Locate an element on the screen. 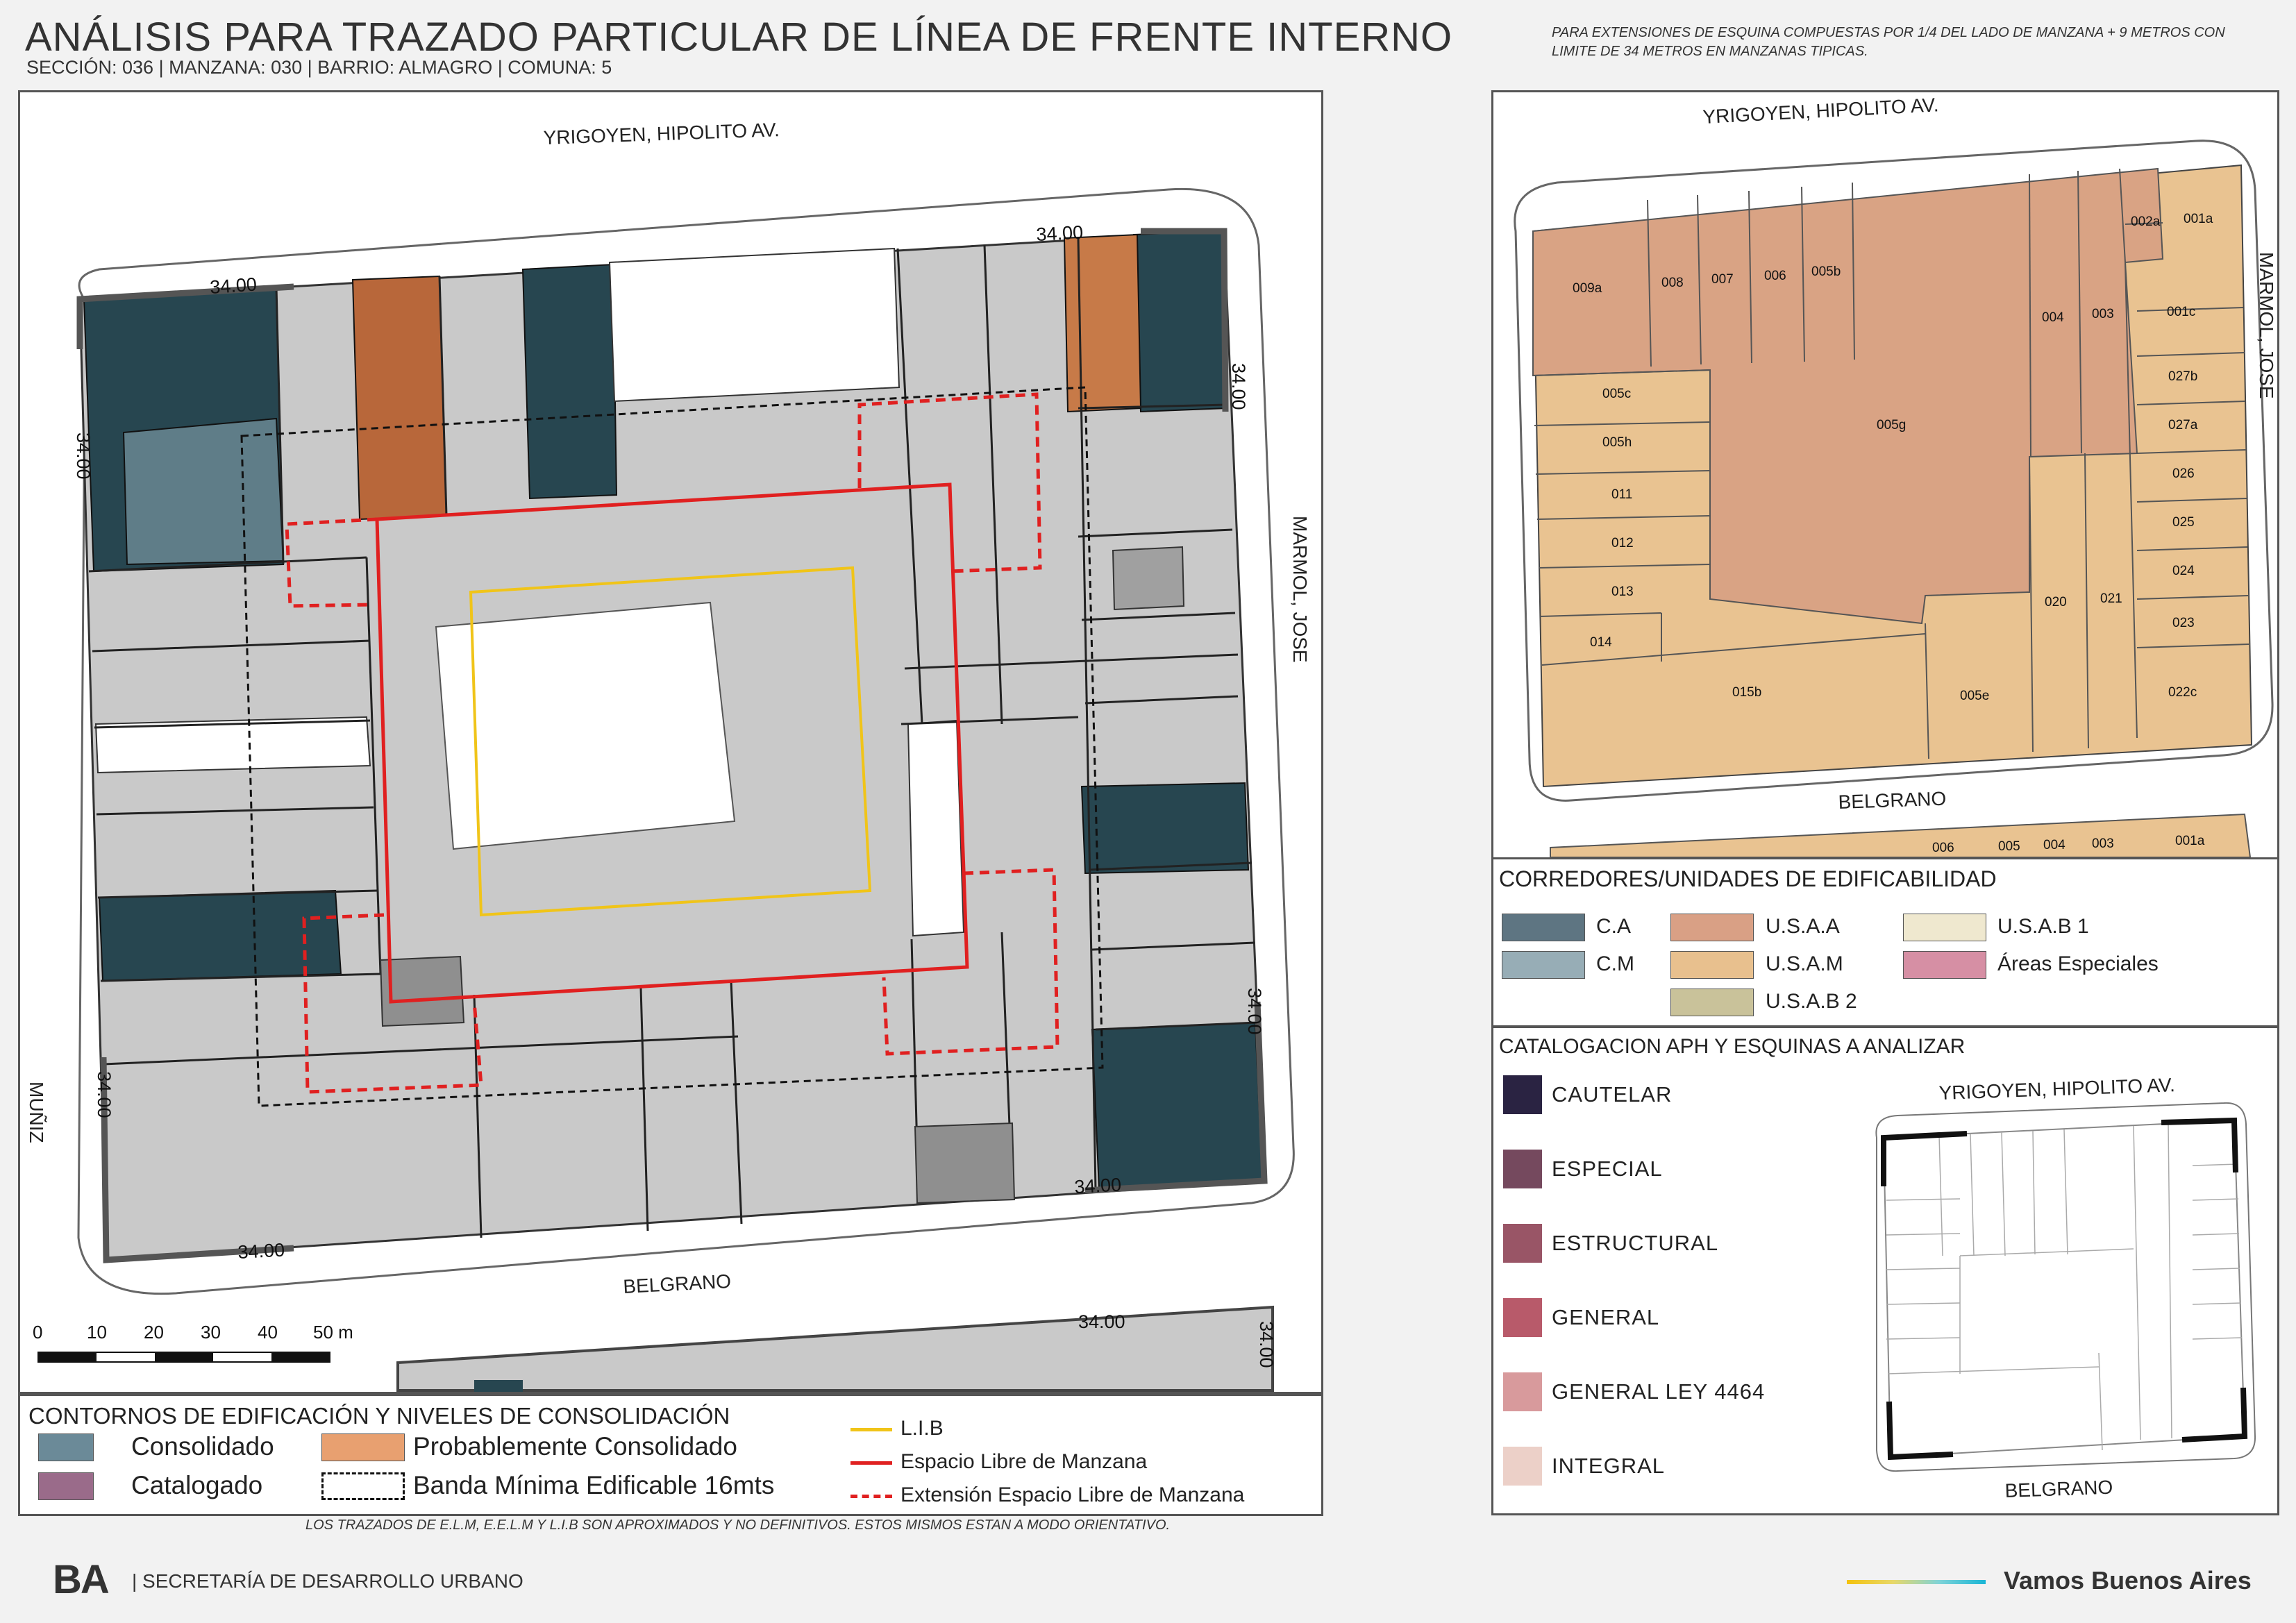 This screenshot has height=1623, width=2296. south-neighbor-block is located at coordinates (835, 1348).